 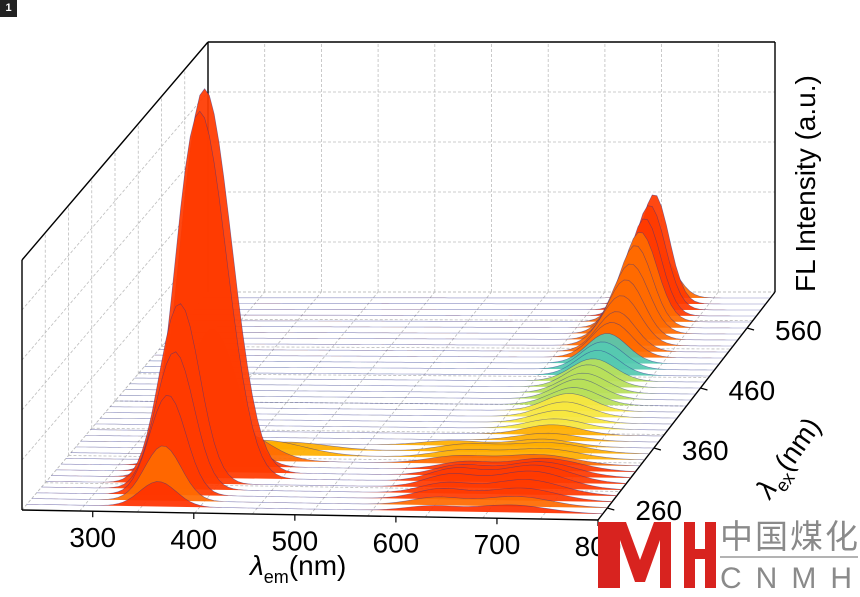 What do you see at coordinates (657, 555) in the screenshot?
I see `watermark-mh-glyph` at bounding box center [657, 555].